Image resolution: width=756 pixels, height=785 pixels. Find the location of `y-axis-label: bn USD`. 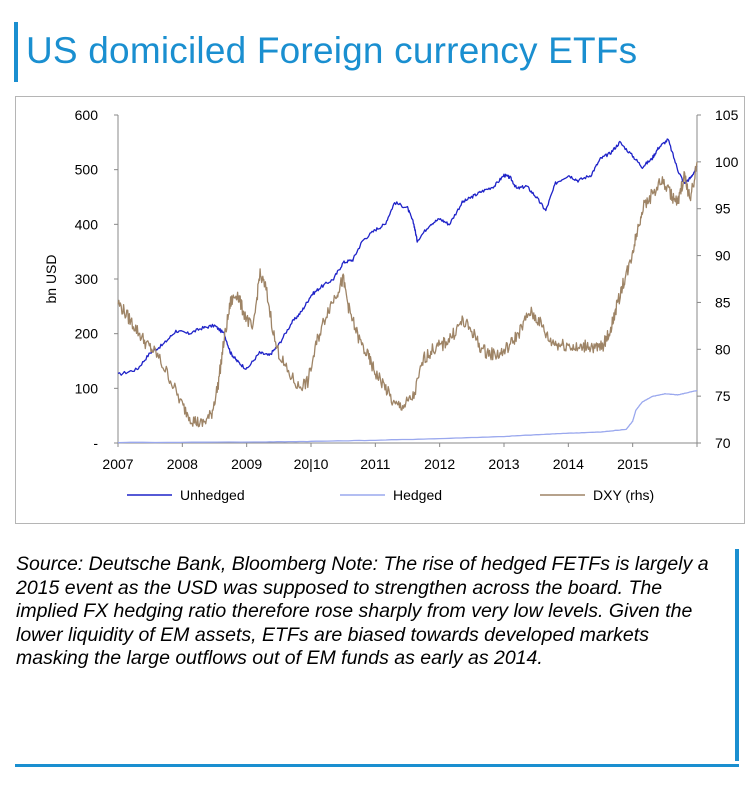

y-axis-label: bn USD is located at coordinates (51, 278).